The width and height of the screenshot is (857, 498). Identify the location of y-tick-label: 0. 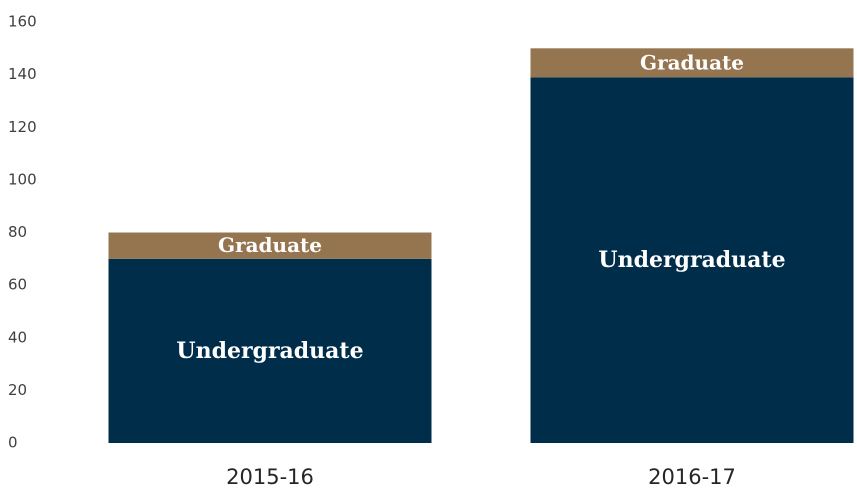
(13, 443).